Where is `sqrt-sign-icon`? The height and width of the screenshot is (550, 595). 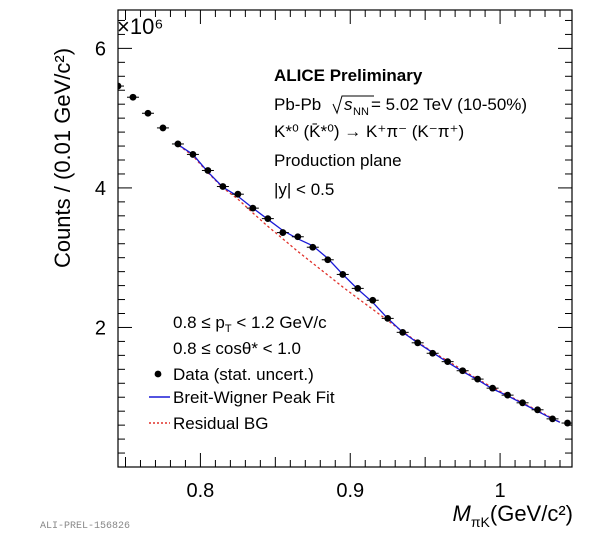
sqrt-sign-icon is located at coordinates (353, 105).